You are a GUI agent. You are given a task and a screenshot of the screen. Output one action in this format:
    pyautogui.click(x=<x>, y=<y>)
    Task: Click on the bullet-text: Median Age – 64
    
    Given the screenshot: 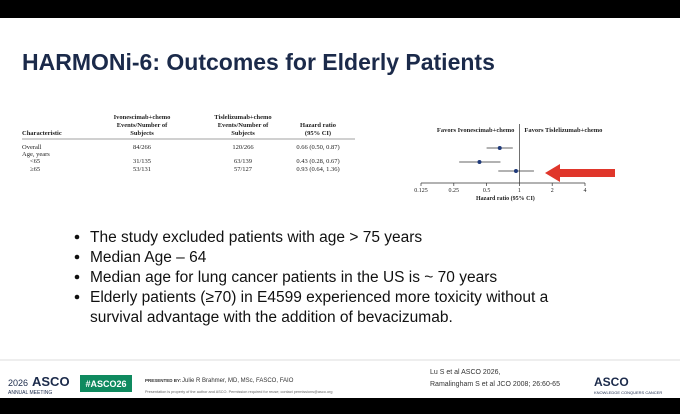 What is the action you would take?
    pyautogui.click(x=148, y=257)
    